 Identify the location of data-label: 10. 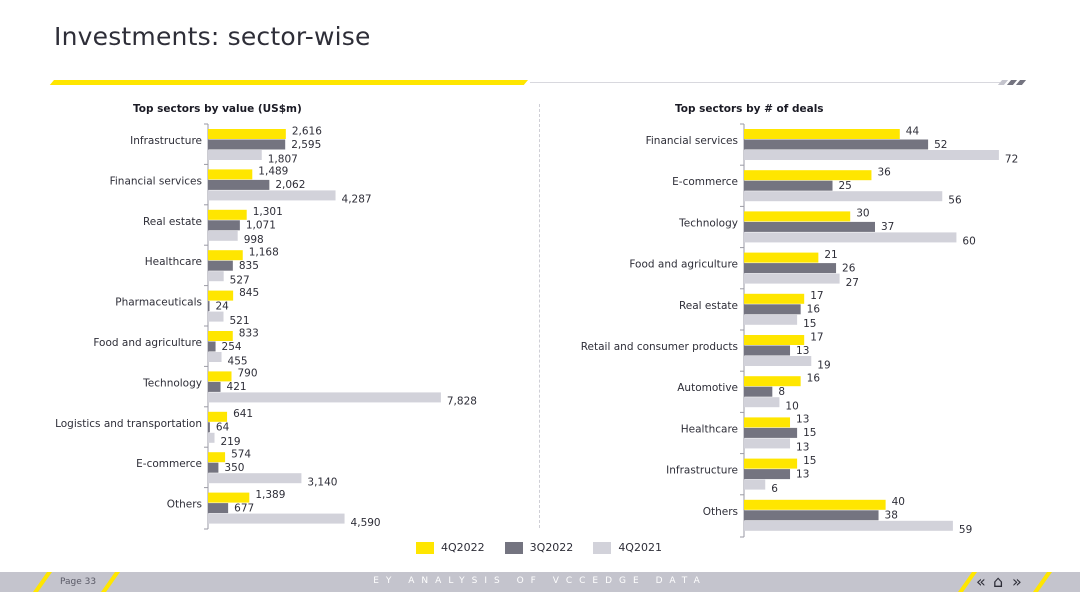
(791, 406).